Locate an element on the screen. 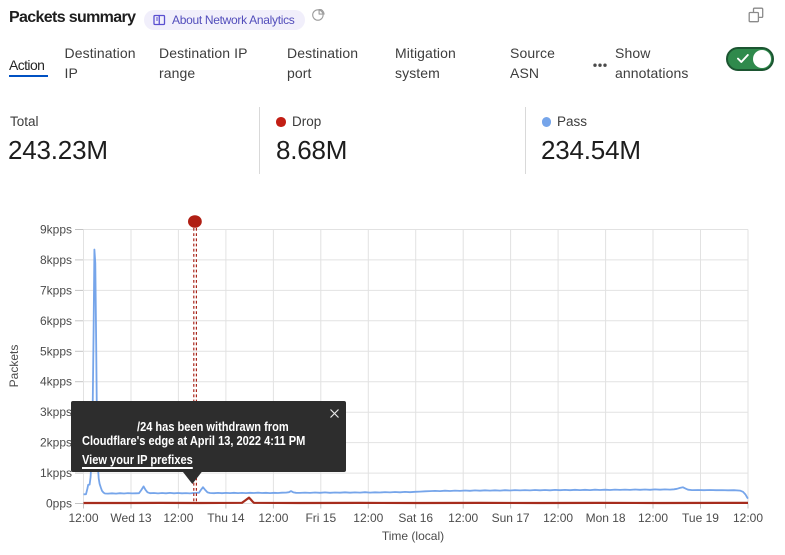  svg-text: Sun 17 is located at coordinates (511, 518).